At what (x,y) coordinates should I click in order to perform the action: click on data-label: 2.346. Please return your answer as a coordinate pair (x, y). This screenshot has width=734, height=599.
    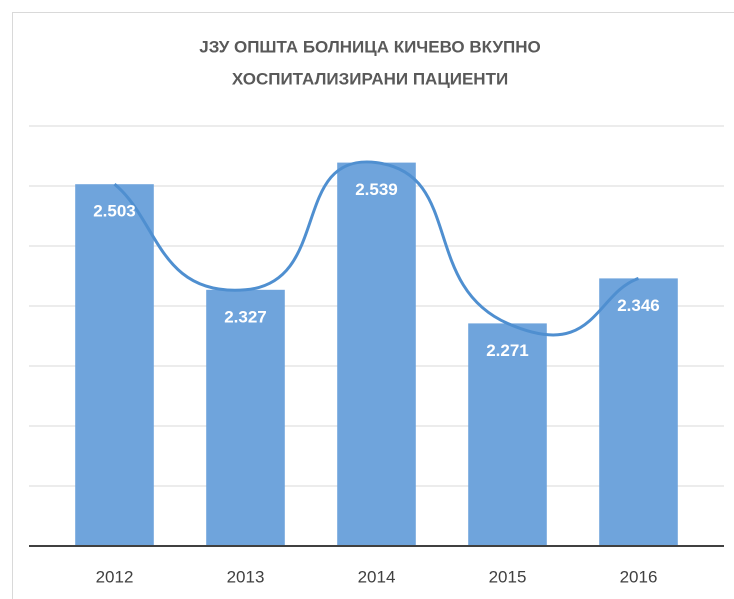
    Looking at the image, I should click on (638, 305).